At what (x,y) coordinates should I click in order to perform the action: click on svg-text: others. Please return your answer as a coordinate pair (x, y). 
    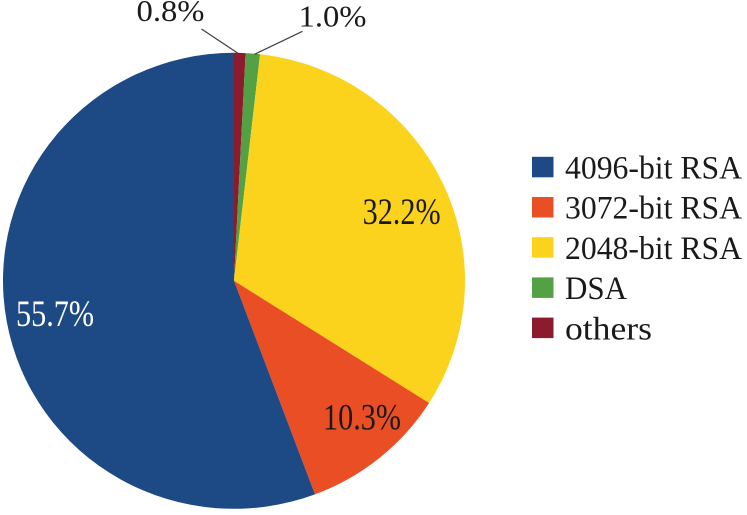
    Looking at the image, I should click on (608, 329).